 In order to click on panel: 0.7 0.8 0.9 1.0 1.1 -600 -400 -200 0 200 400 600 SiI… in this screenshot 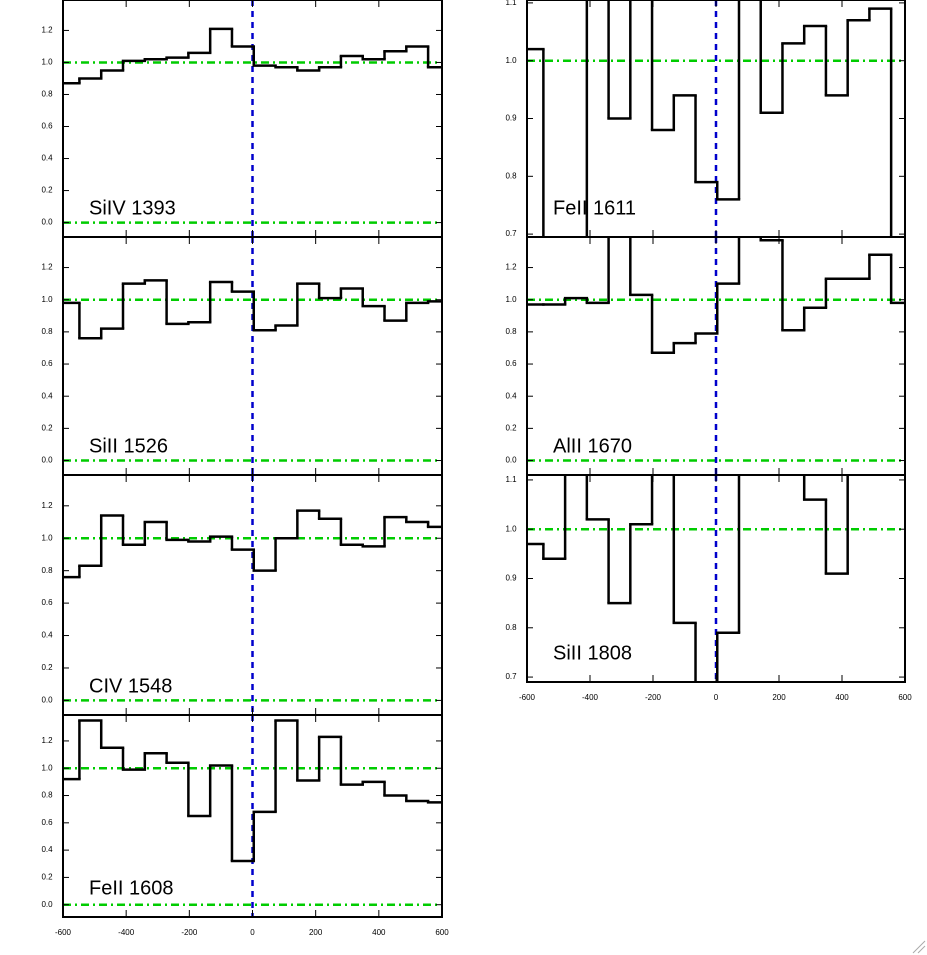, I will do `click(708, 588)`.